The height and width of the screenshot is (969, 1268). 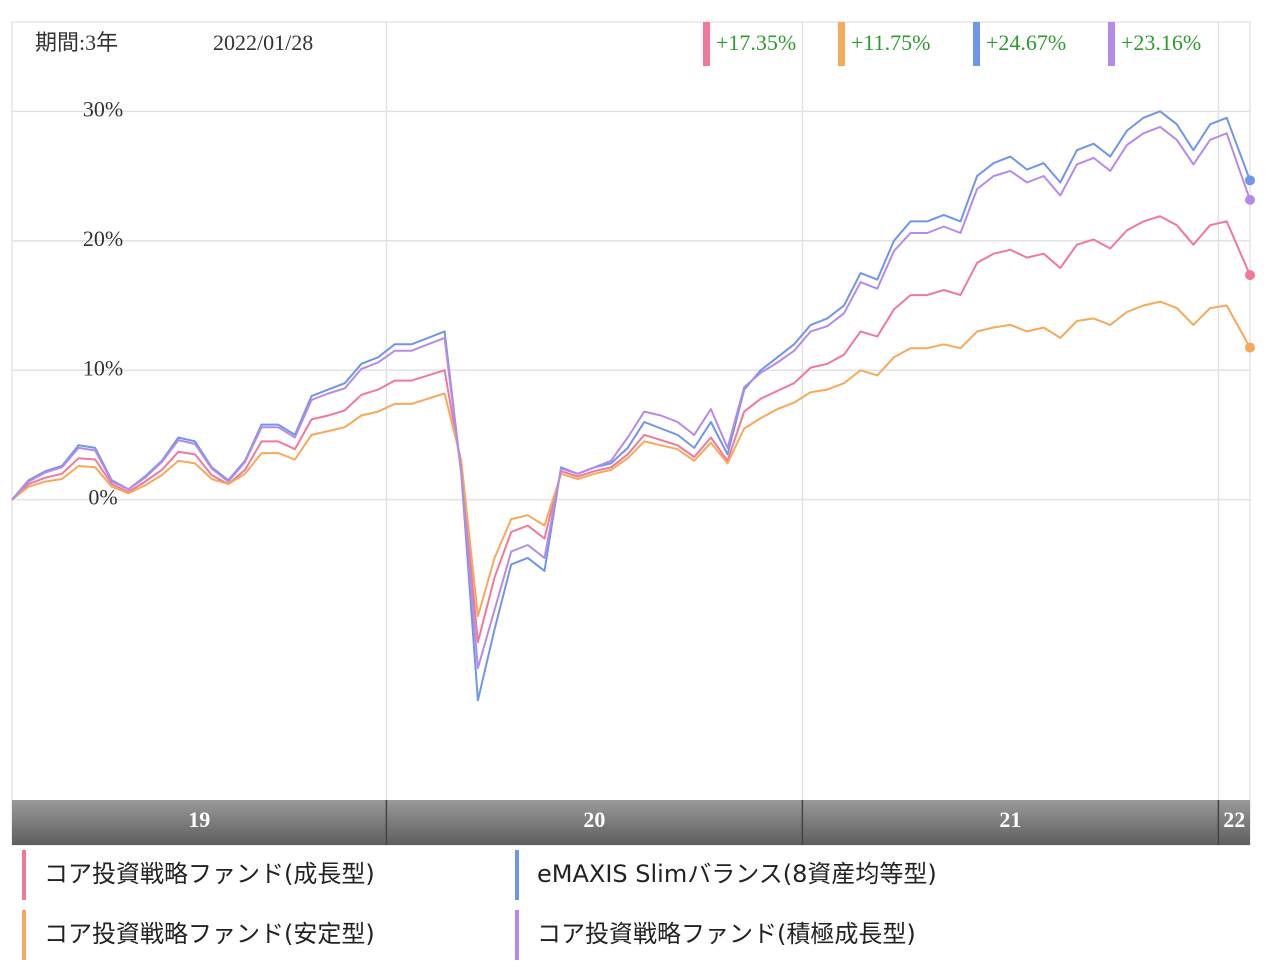 I want to click on y-tick-label: 30%, so click(x=103, y=108).